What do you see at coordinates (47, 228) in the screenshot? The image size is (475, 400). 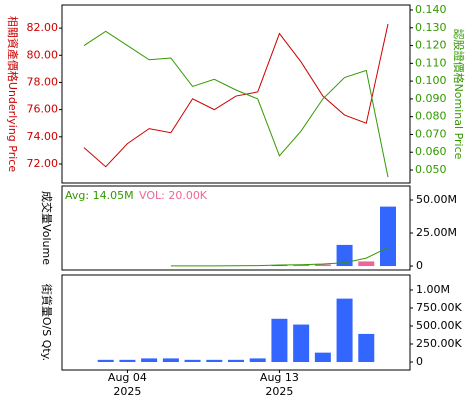 I see `y-axis-label: 成交量Volume` at bounding box center [47, 228].